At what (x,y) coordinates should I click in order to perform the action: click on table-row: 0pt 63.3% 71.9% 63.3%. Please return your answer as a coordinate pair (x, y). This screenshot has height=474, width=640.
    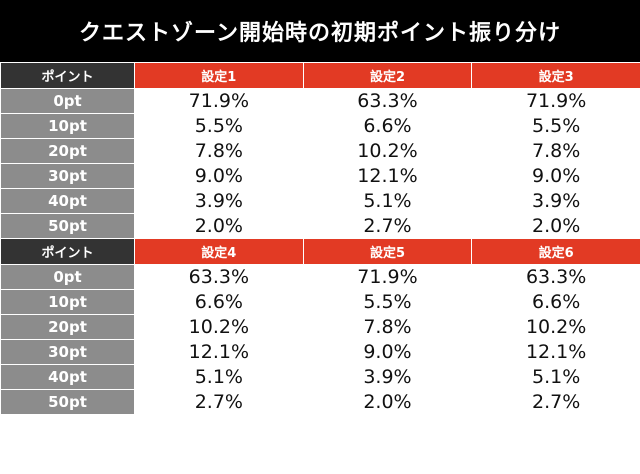
    Looking at the image, I should click on (320, 277).